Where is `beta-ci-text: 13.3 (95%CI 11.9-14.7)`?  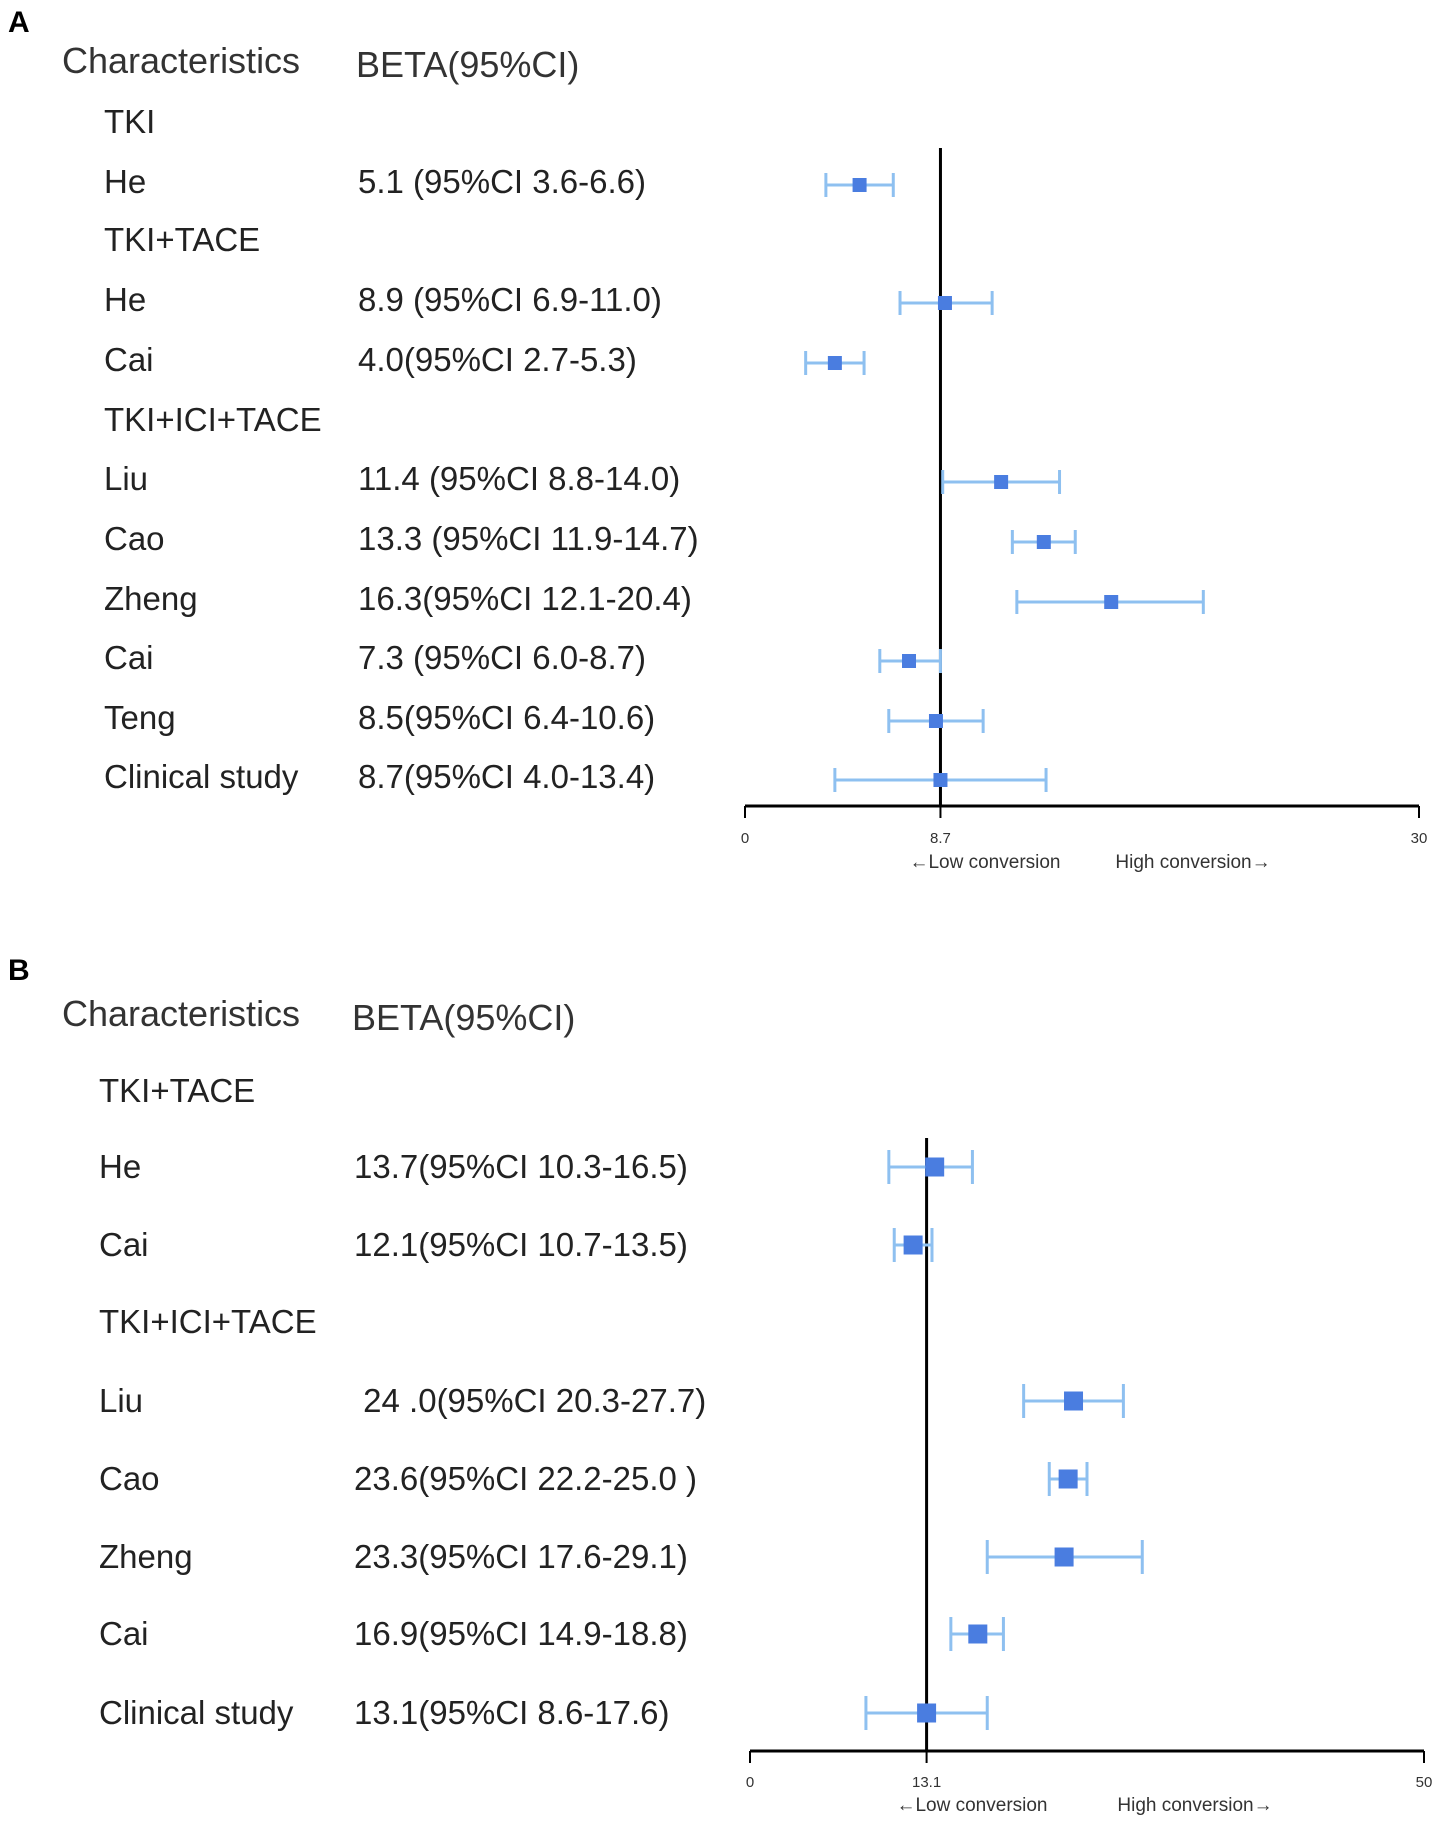
beta-ci-text: 13.3 (95%CI 11.9-14.7) is located at coordinates (528, 538).